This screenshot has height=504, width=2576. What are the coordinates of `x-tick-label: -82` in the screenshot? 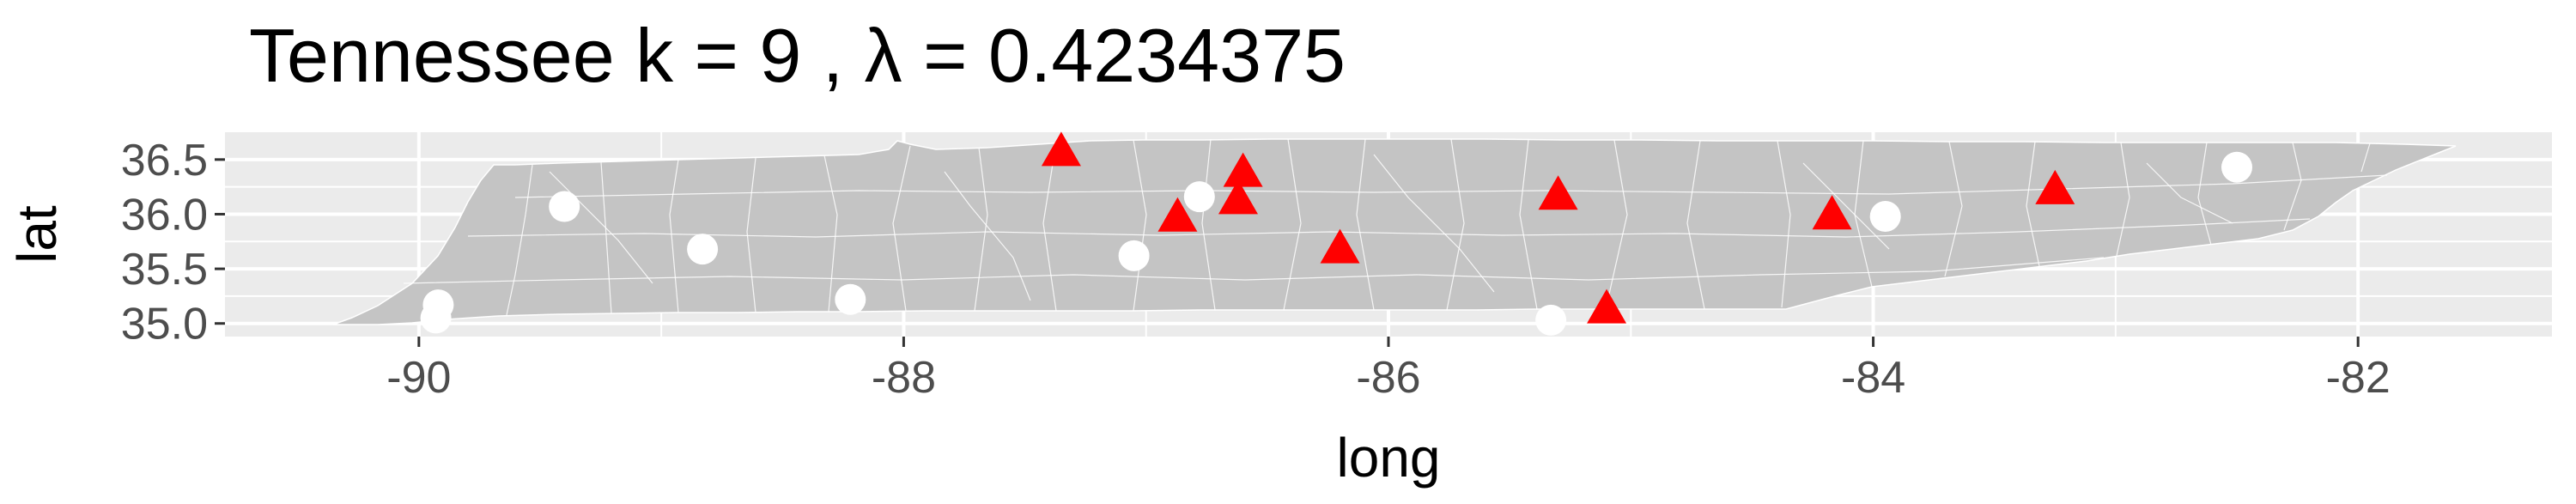 It's located at (2358, 378).